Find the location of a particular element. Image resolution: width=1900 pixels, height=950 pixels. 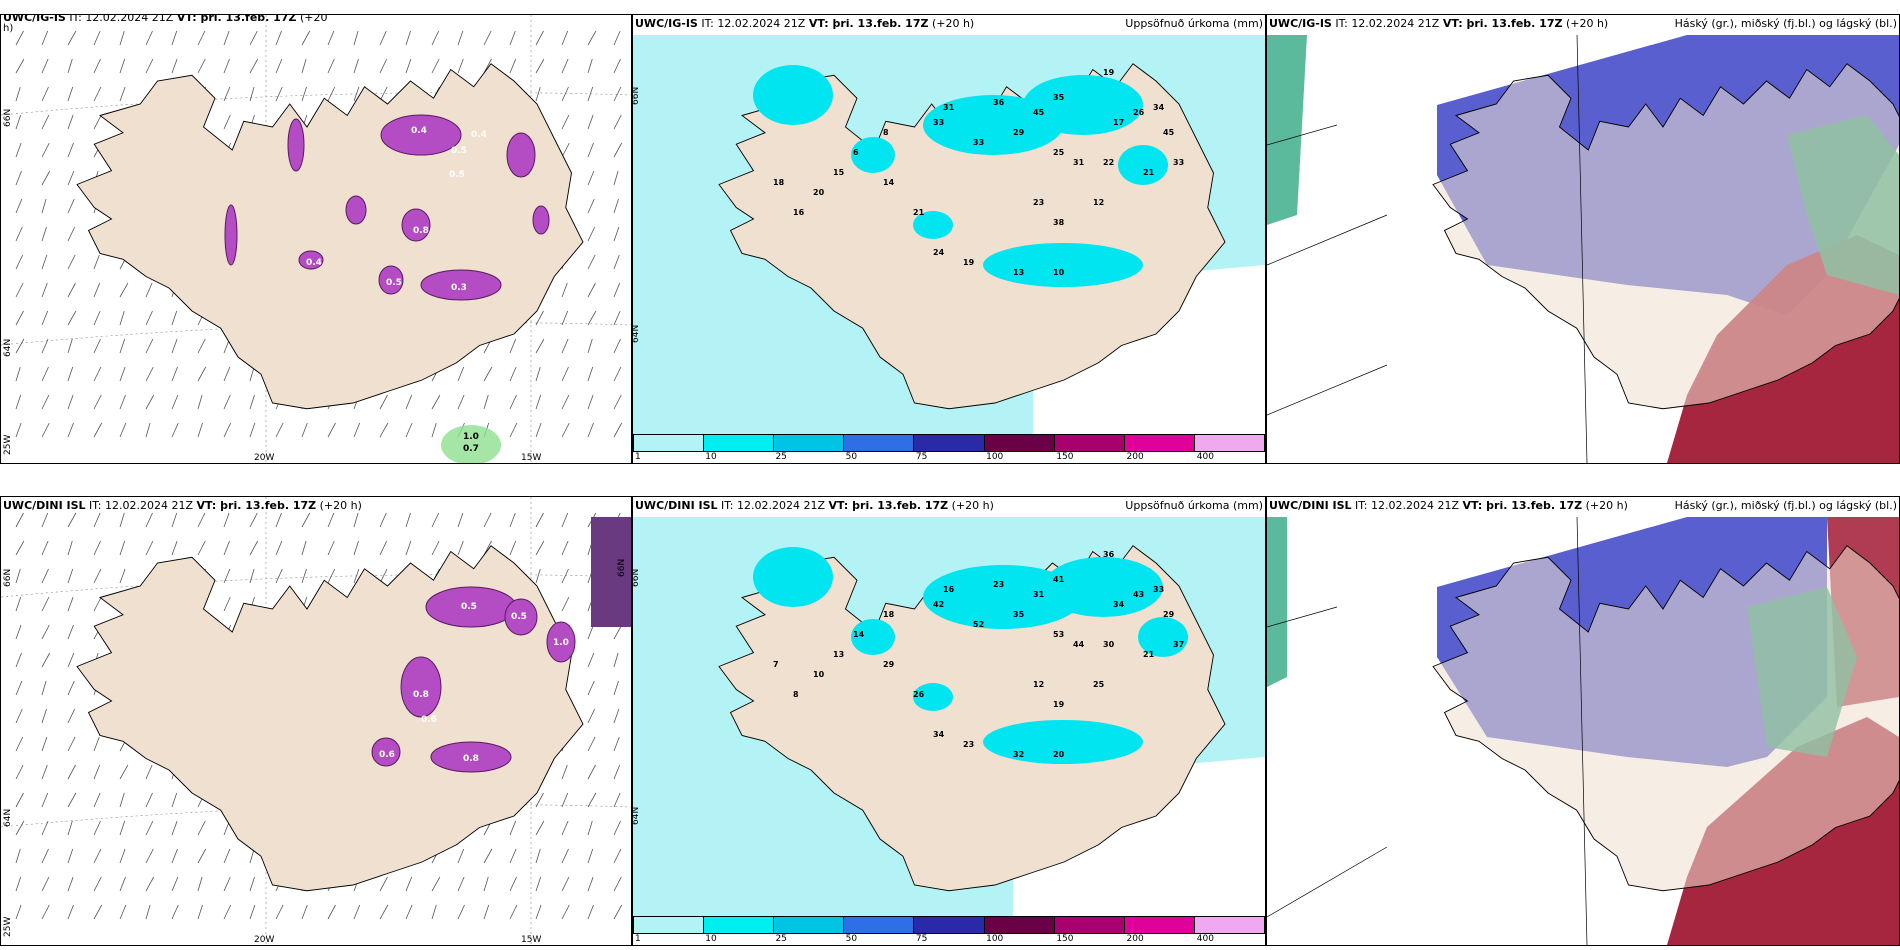

precip-value-label: 24 is located at coordinates (939, 252).